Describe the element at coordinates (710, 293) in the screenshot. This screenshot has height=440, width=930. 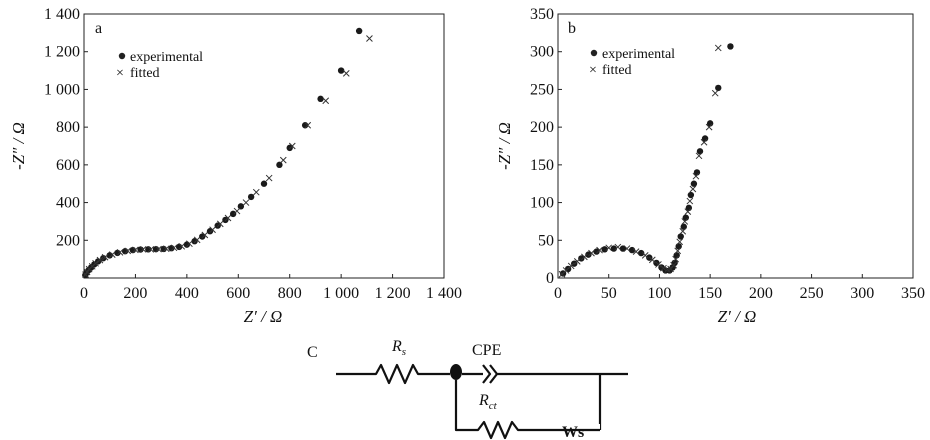
I see `x-tick-label: 150` at that location.